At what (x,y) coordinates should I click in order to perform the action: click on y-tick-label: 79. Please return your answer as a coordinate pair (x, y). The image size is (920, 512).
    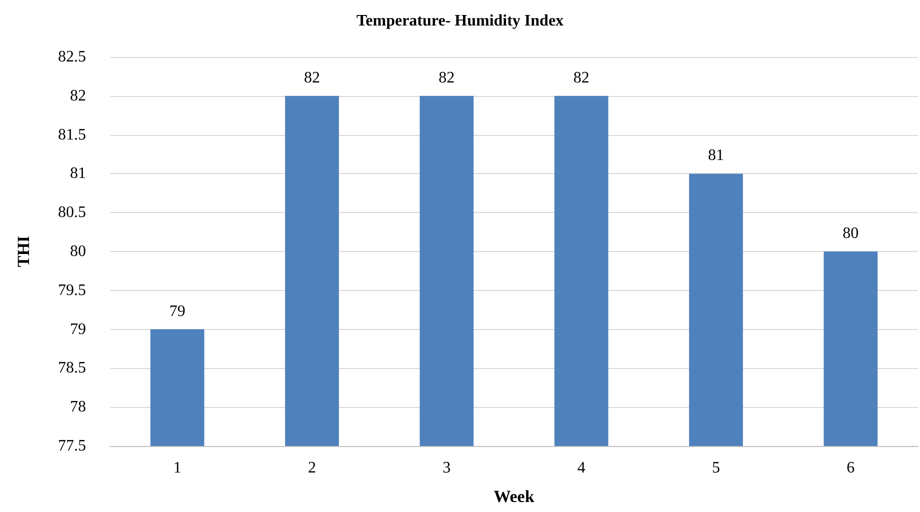
    Looking at the image, I should click on (78, 329).